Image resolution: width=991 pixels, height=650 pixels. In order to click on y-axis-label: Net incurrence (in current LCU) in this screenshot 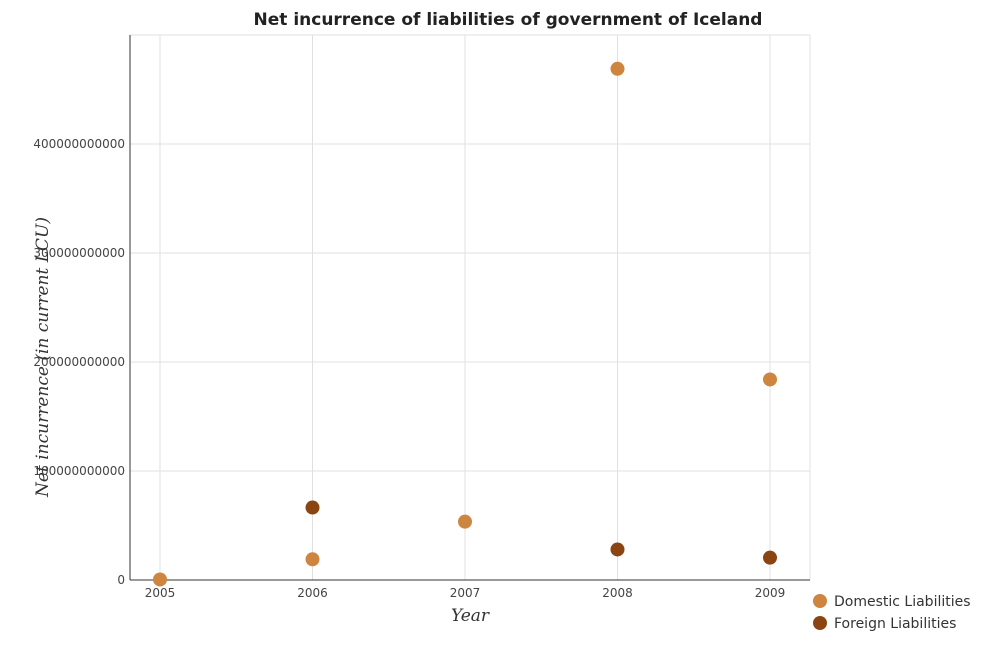, I will do `click(43, 357)`.